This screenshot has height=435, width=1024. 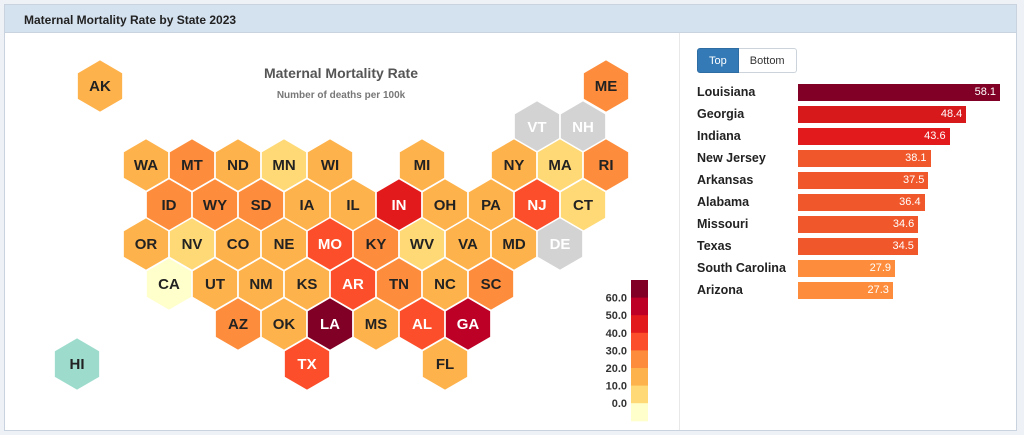 I want to click on hex-label-mi: MI, so click(x=422, y=165).